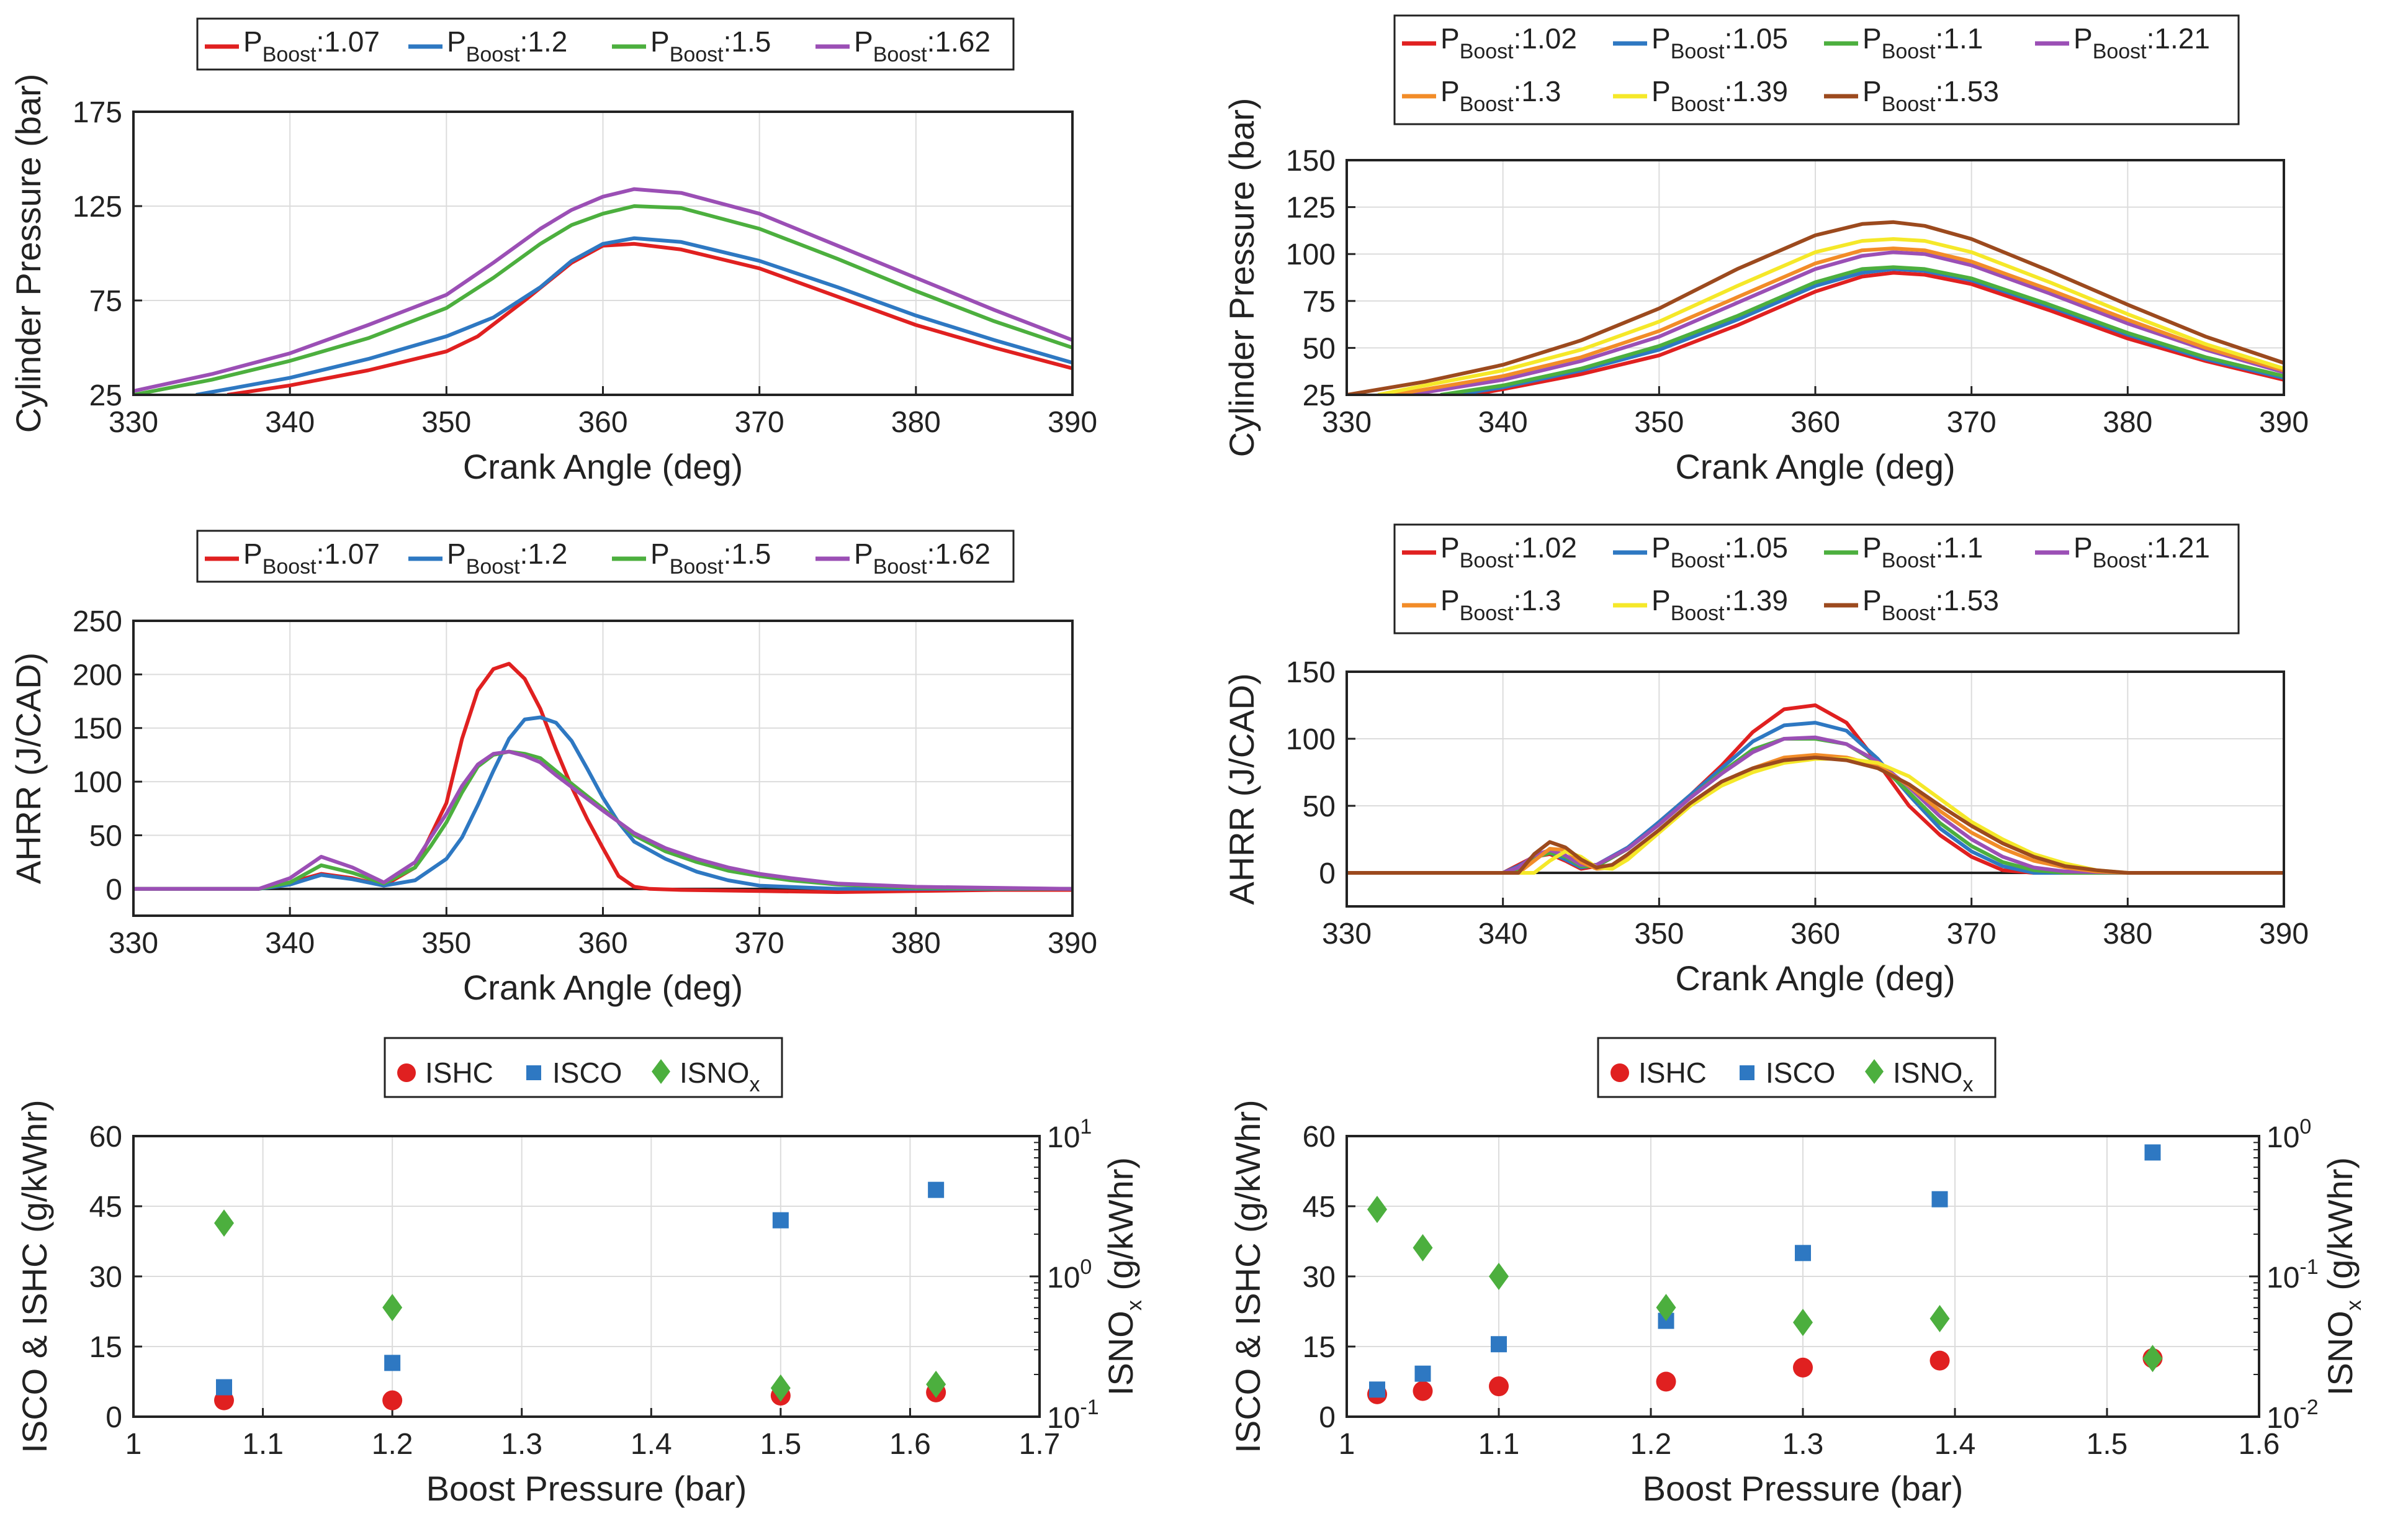 This screenshot has width=2408, height=1539. Describe the element at coordinates (1319, 1207) in the screenshot. I see `y-tick-label: 45` at that location.